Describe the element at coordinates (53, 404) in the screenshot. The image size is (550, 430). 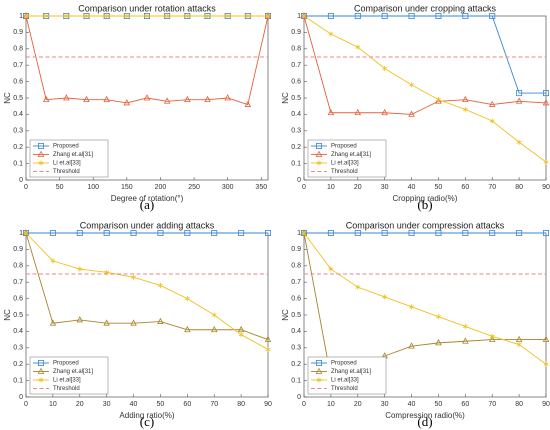
I see `x-tick-label: 10` at that location.